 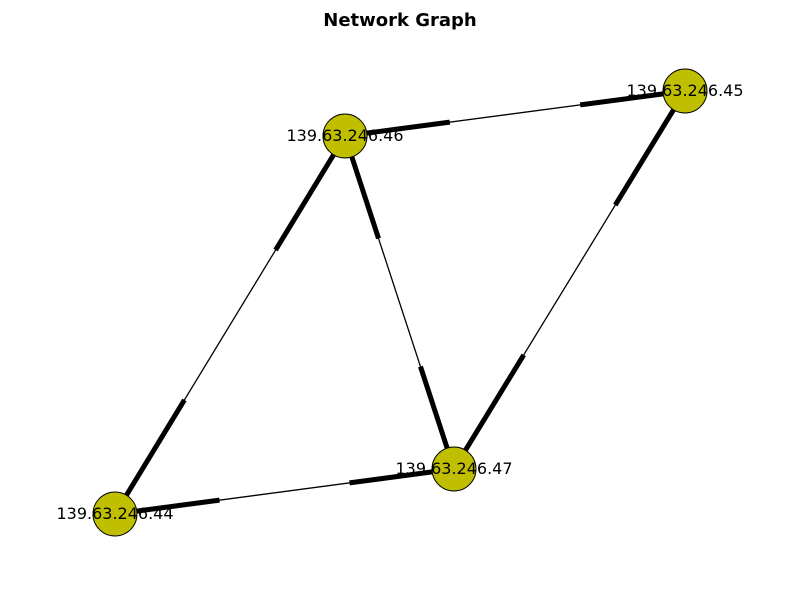 I want to click on node-label: 139.63.246.45, so click(x=684, y=90).